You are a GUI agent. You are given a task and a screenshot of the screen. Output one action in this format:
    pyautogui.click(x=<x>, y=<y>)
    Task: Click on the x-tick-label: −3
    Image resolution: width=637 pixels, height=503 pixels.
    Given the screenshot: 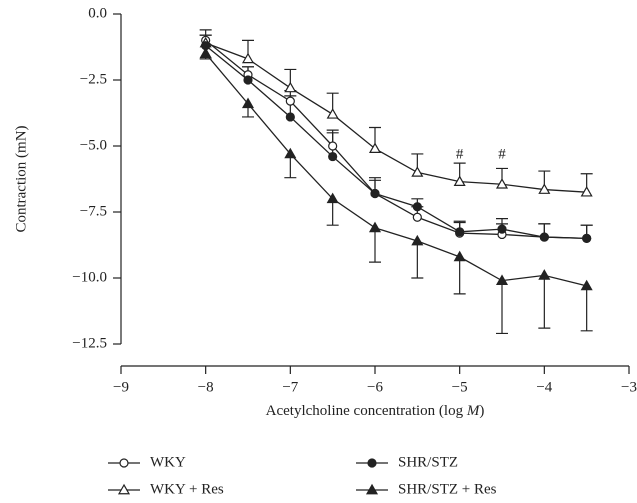 What is the action you would take?
    pyautogui.click(x=629, y=387)
    